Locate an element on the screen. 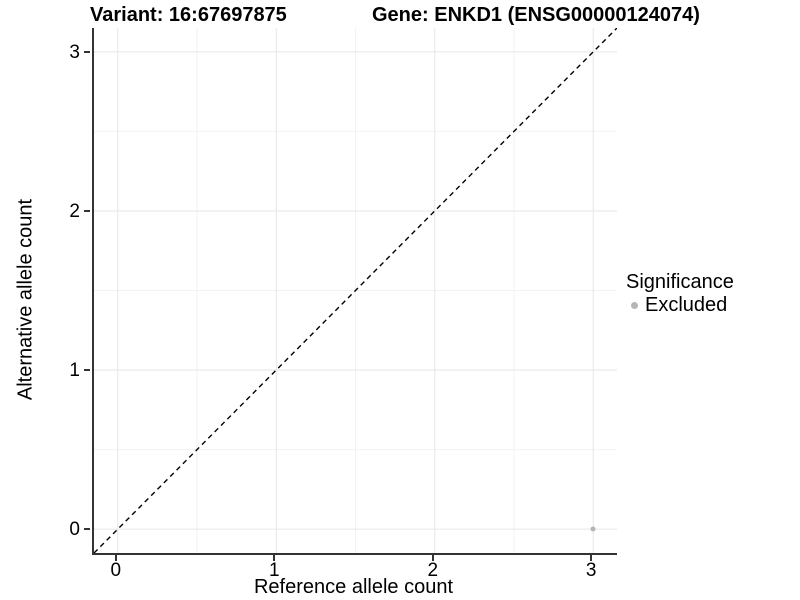  legend-point-icon is located at coordinates (634, 305).